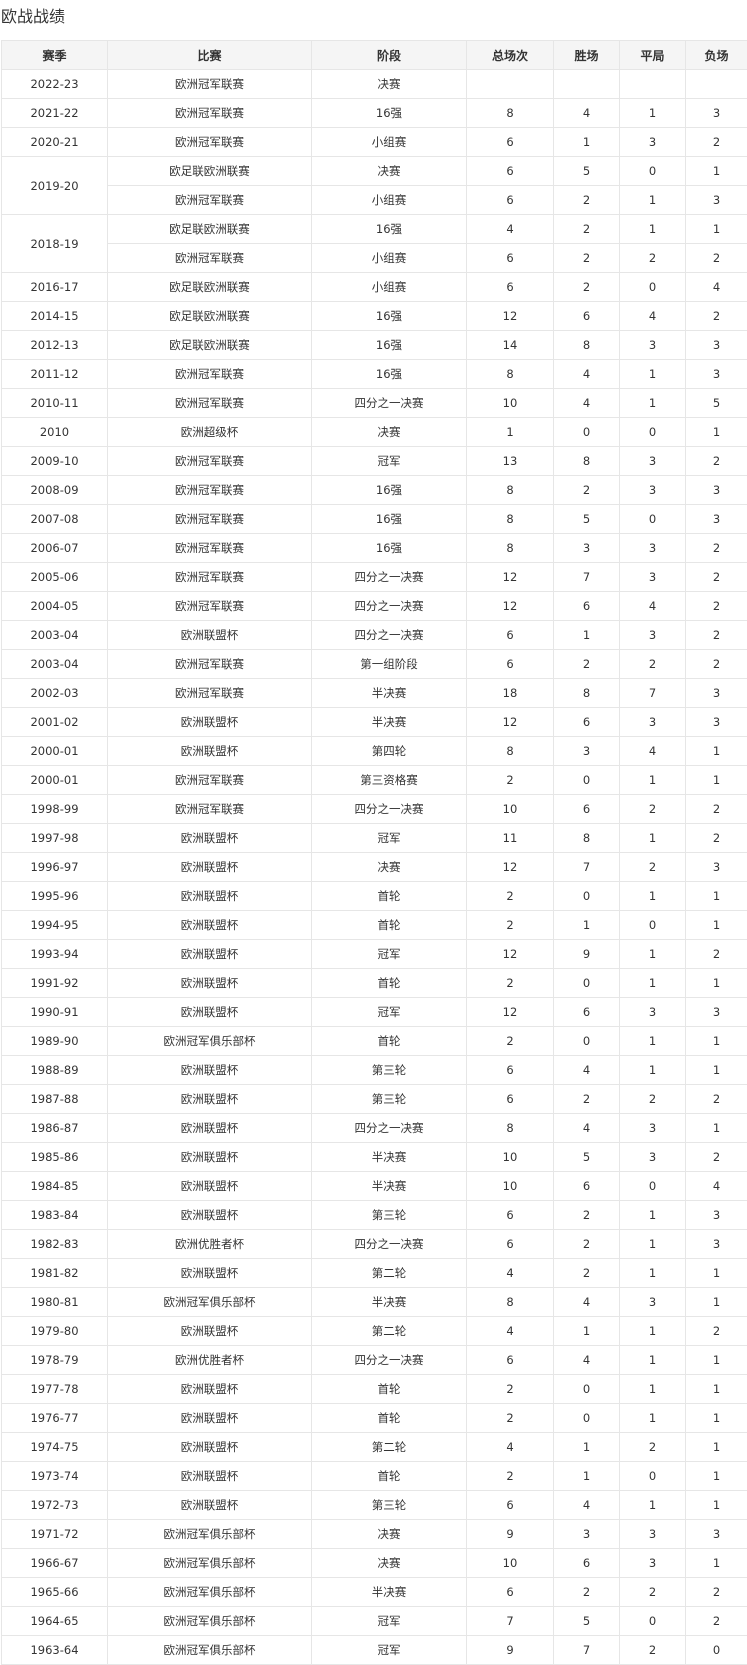  I want to click on cell-season: 2016-17, so click(55, 287).